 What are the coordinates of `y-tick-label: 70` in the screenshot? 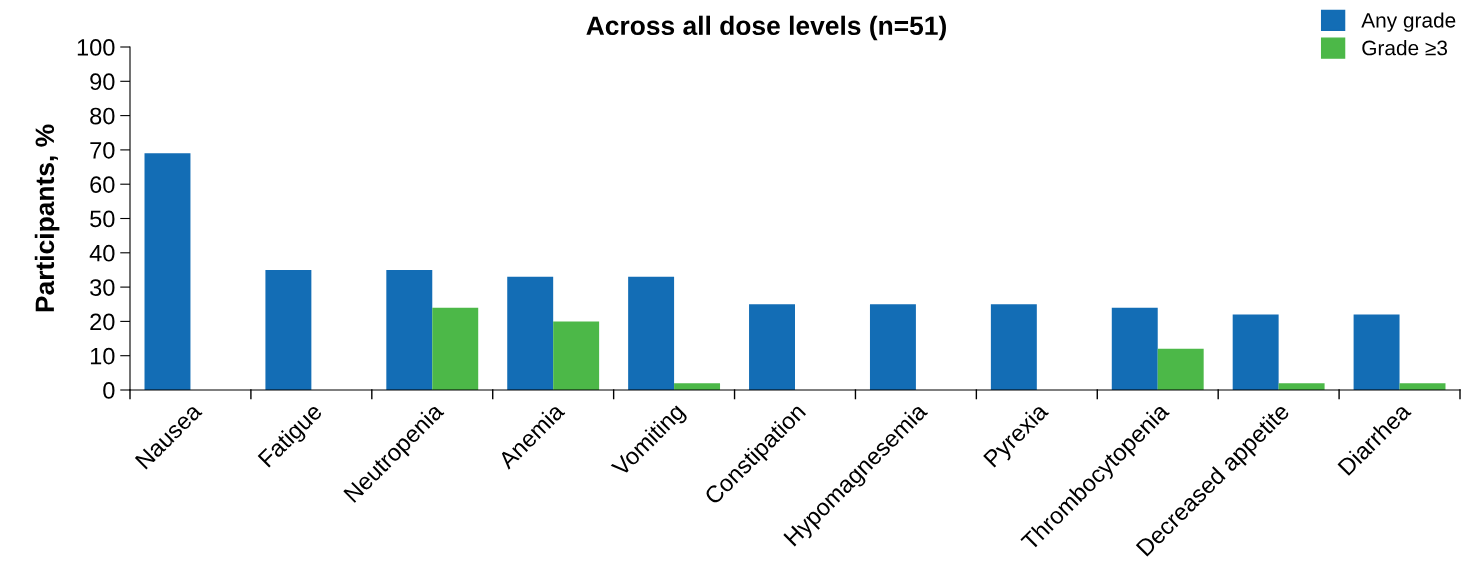 It's located at (102, 150).